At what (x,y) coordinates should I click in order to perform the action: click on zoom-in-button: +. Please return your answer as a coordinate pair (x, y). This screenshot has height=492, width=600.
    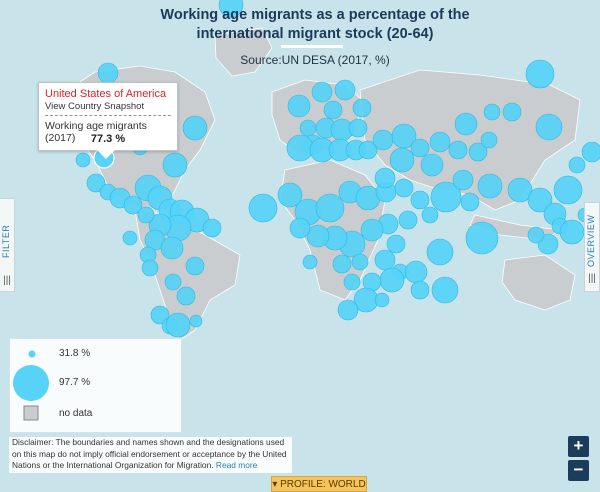
    Looking at the image, I should click on (578, 446).